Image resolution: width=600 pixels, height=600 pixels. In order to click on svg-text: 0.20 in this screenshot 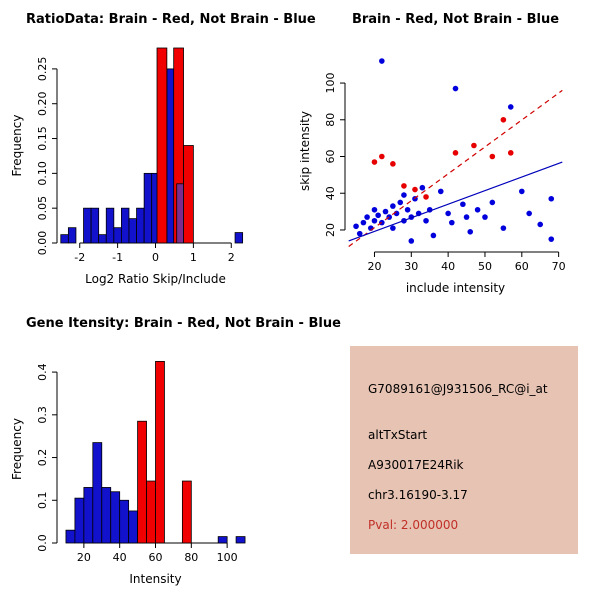, I will do `click(42, 103)`.